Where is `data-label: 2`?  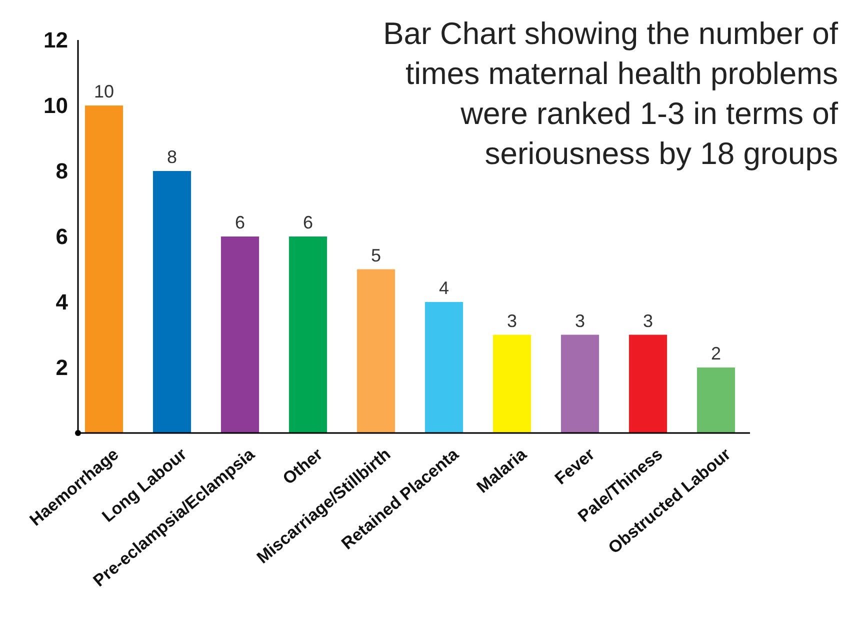 data-label: 2 is located at coordinates (716, 354).